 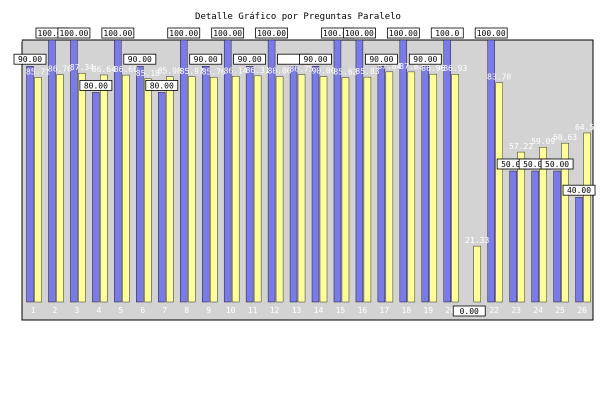 What do you see at coordinates (407, 310) in the screenshot?
I see `x-tick-label: 18` at bounding box center [407, 310].